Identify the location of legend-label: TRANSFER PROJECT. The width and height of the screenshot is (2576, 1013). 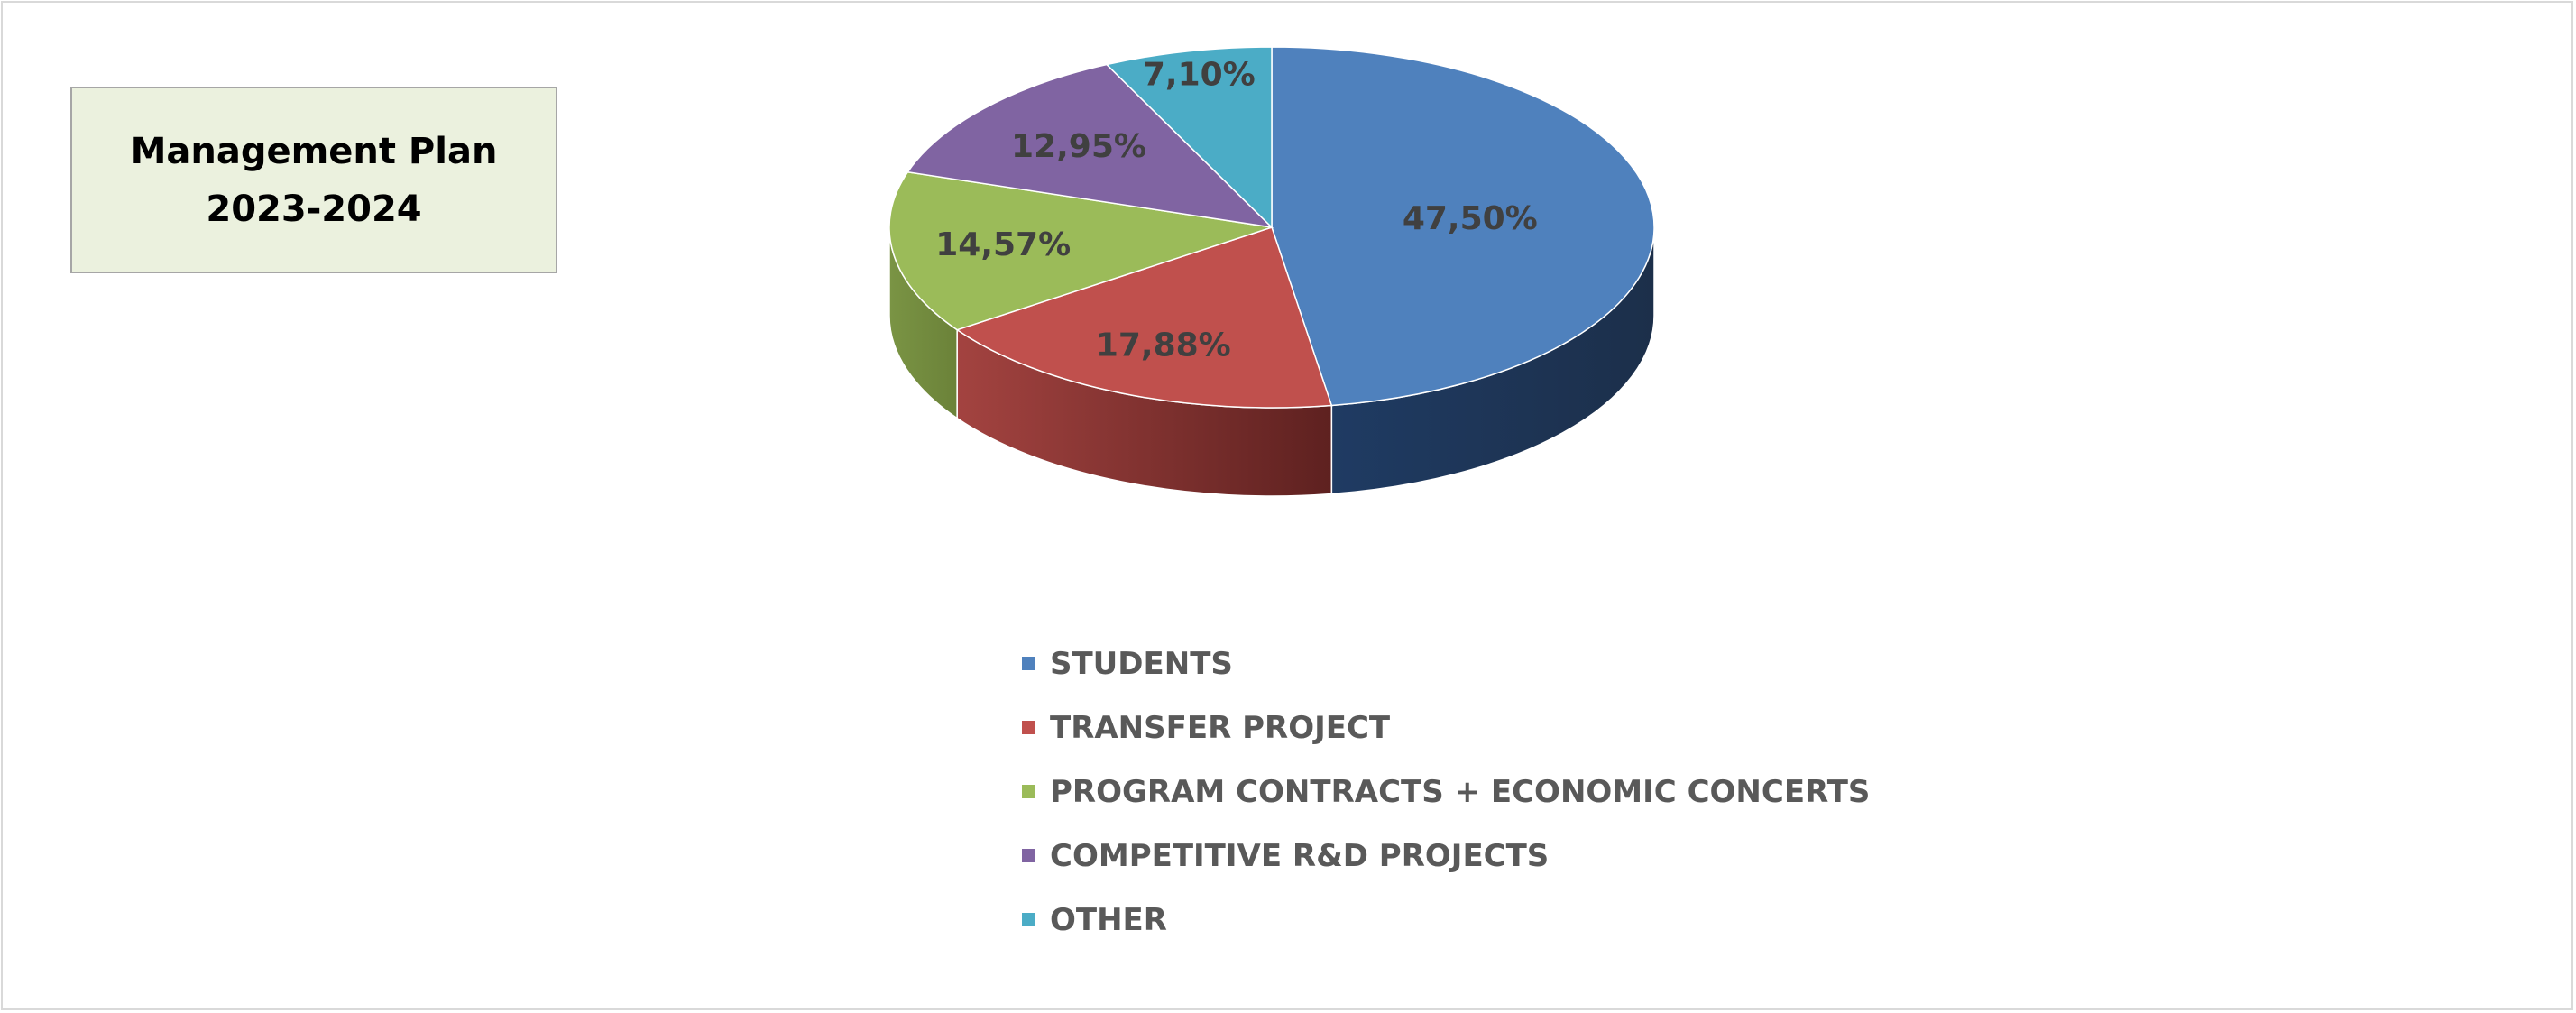
(1221, 727).